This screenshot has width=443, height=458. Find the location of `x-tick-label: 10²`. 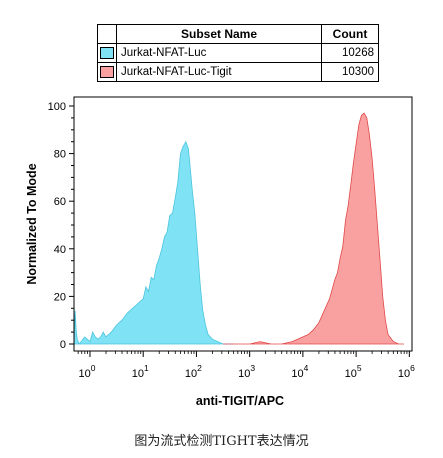

x-tick-label: 10² is located at coordinates (193, 371).